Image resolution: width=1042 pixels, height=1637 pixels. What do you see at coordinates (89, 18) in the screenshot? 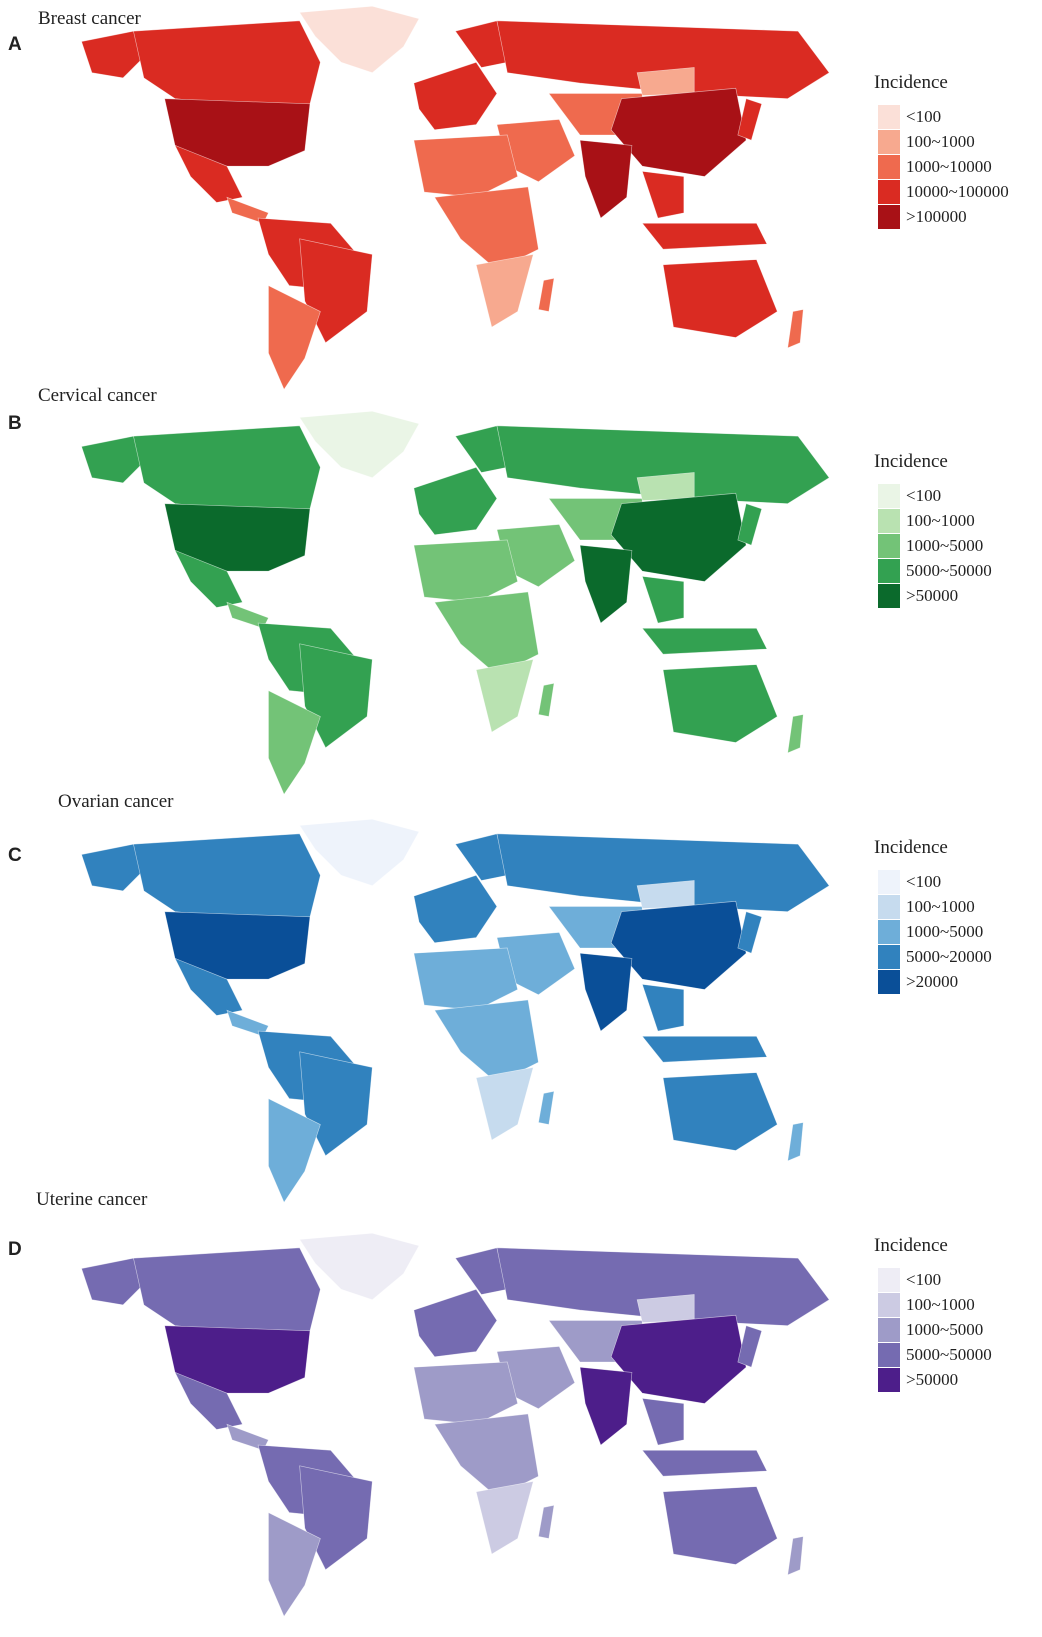
I see `map-title: Breast cancer` at bounding box center [89, 18].